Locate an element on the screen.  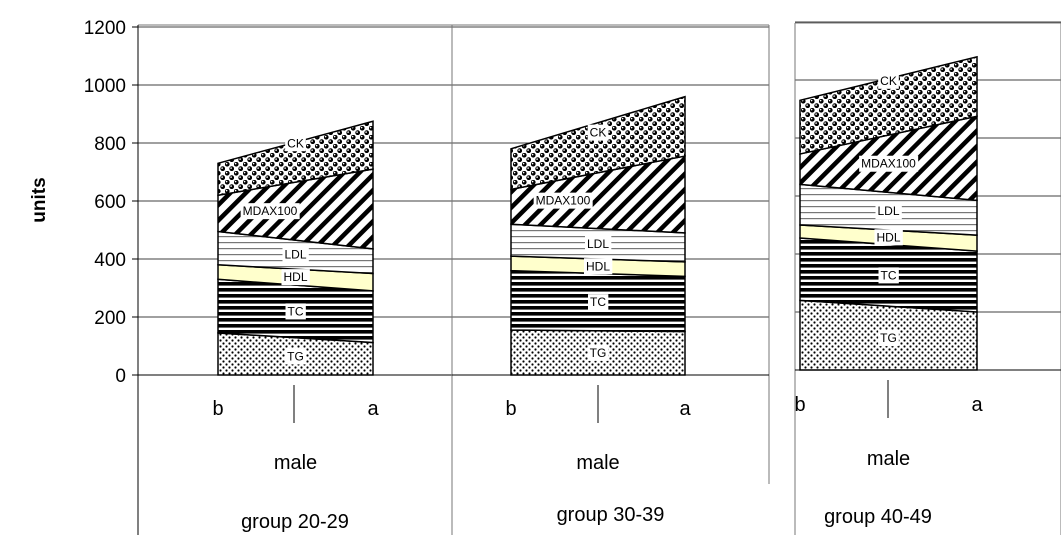
group-label: group 30-39 is located at coordinates (611, 515).